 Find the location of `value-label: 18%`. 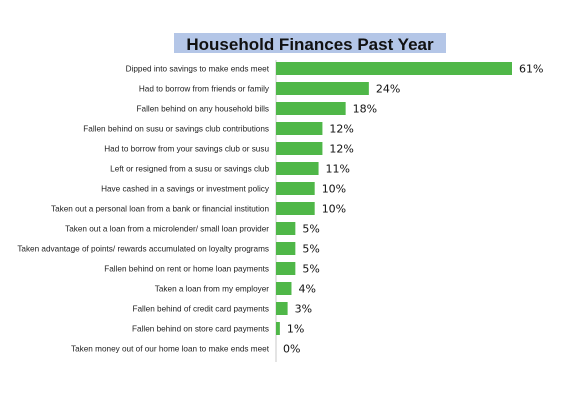

value-label: 18% is located at coordinates (365, 109).